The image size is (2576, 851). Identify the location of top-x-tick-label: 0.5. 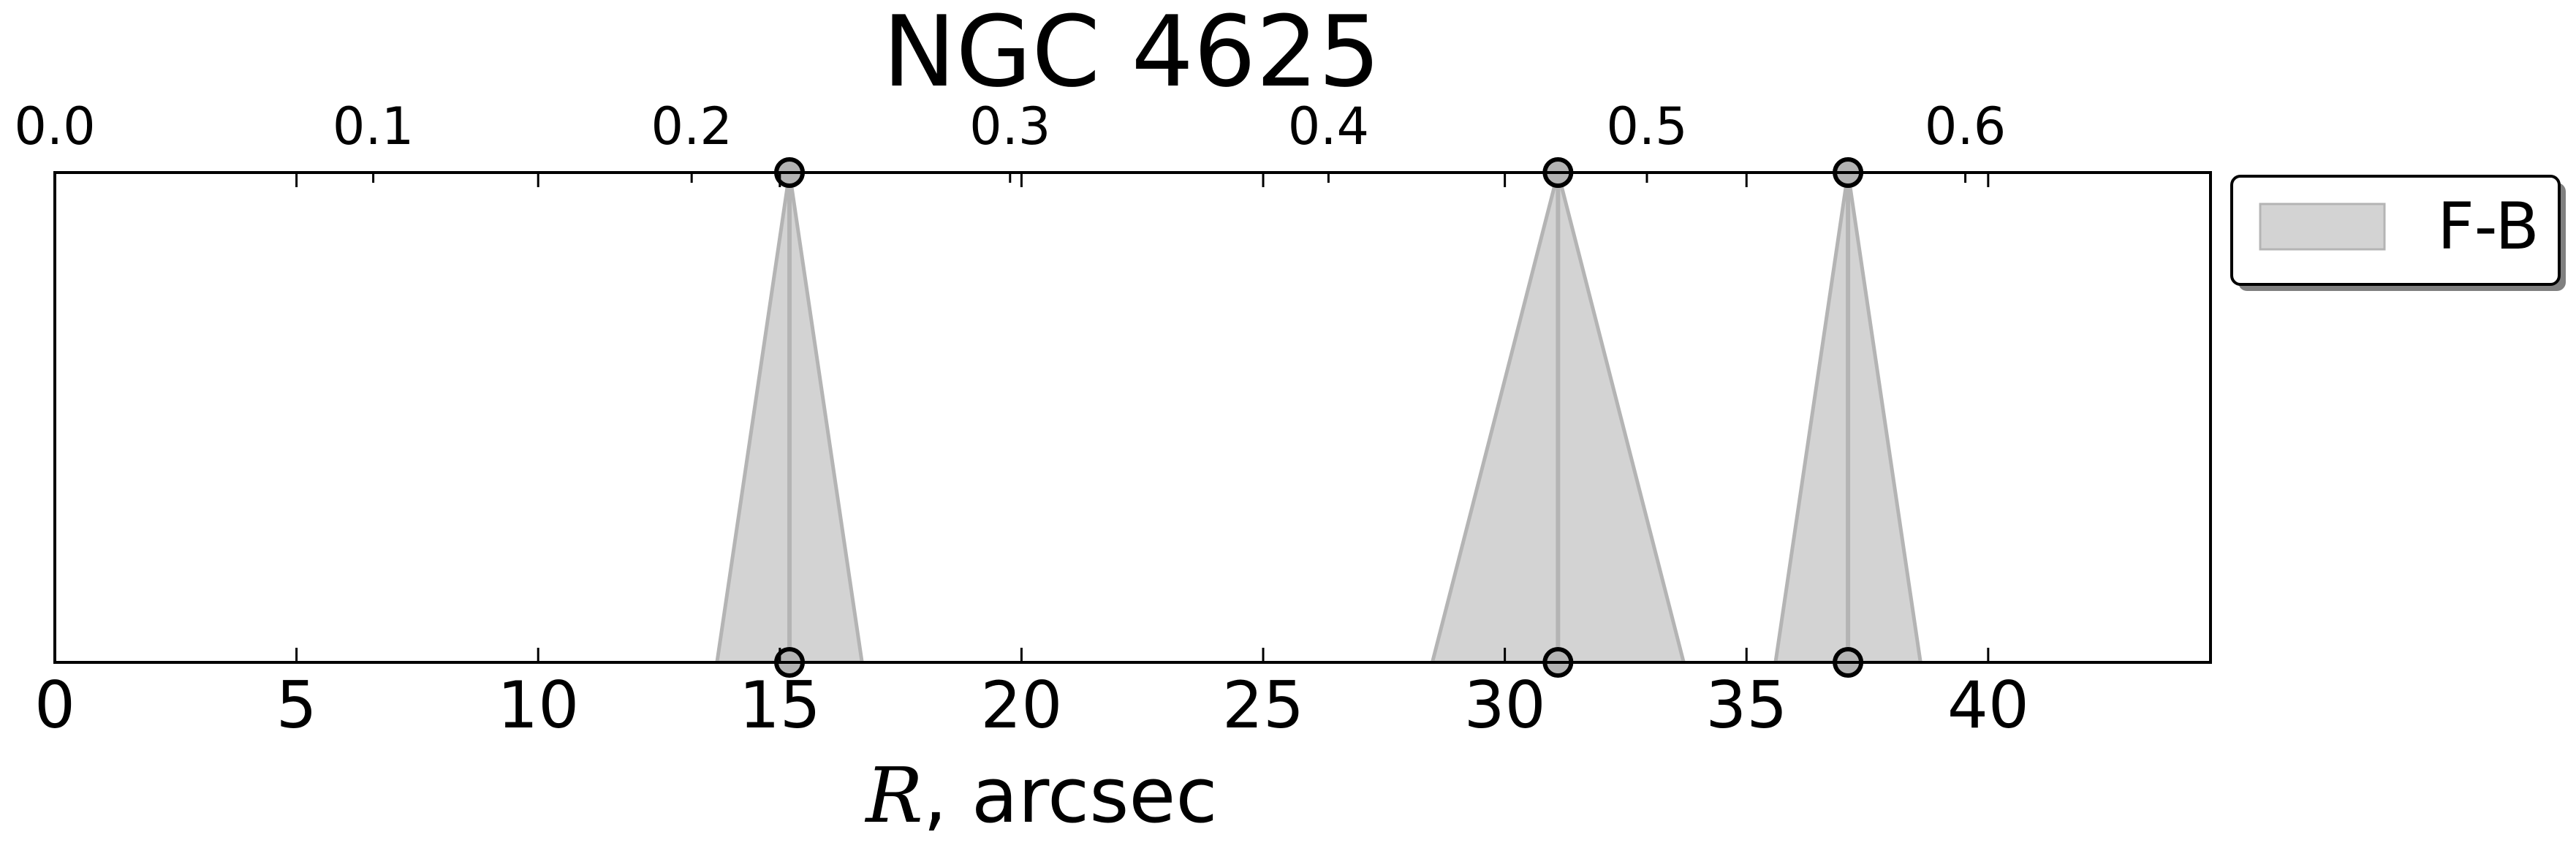
(1646, 126).